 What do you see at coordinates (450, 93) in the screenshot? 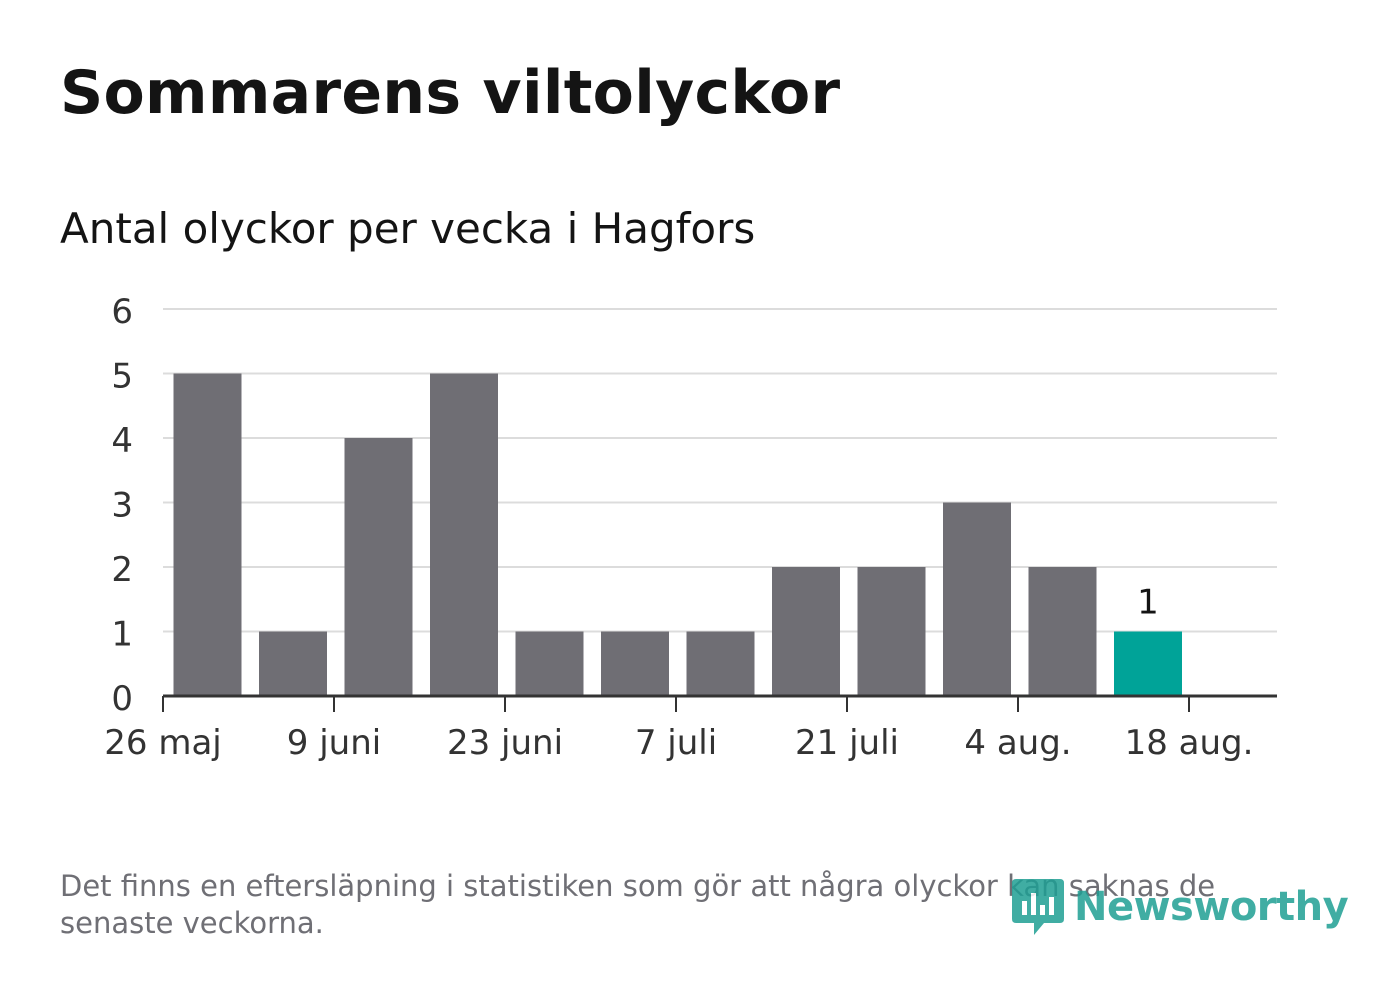
I see `chart-title: Sommarens viltolyckor` at bounding box center [450, 93].